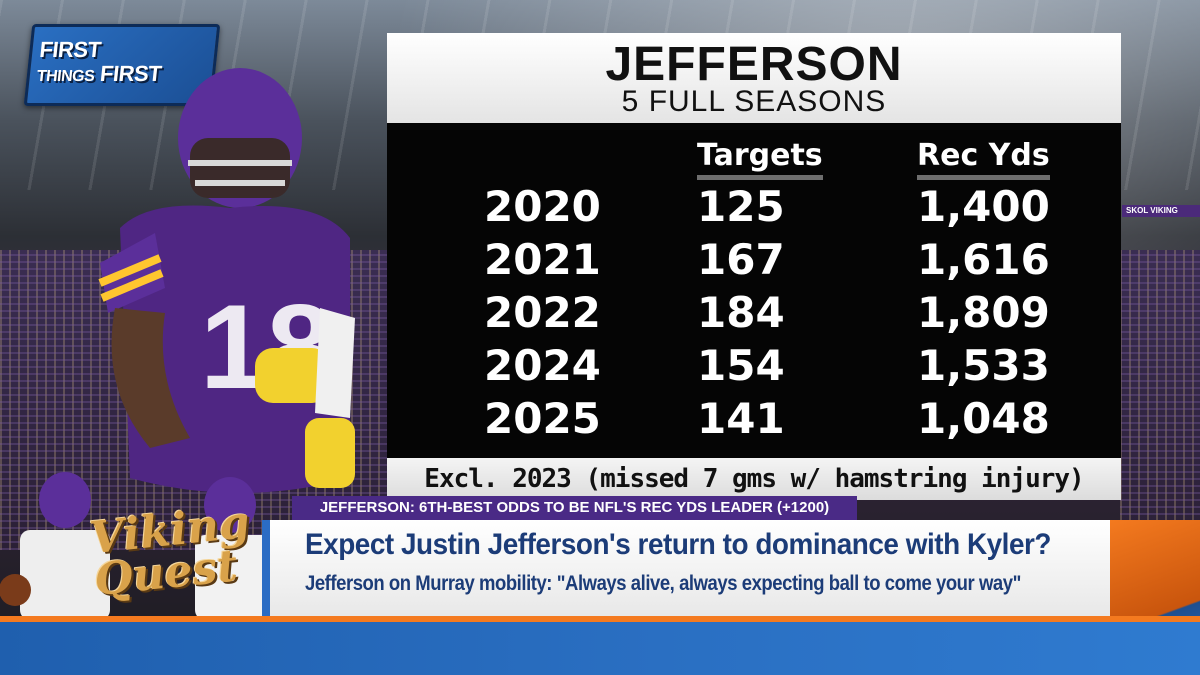  What do you see at coordinates (335, 363) in the screenshot?
I see `right-sleeve` at bounding box center [335, 363].